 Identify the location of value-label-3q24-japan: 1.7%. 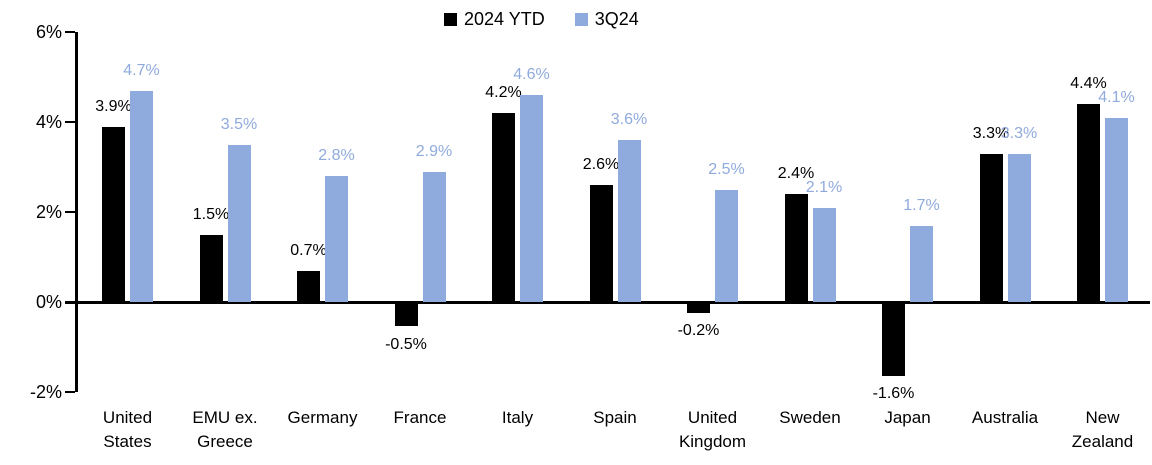
(921, 205).